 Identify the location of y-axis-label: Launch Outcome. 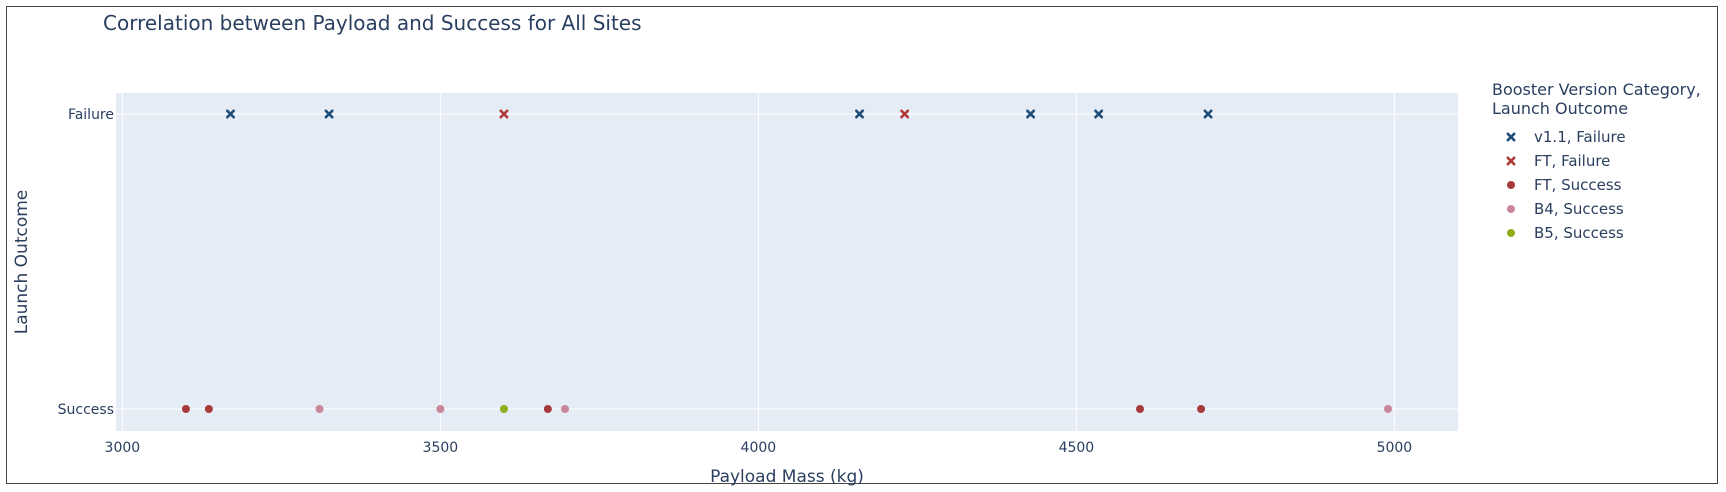
(22, 262).